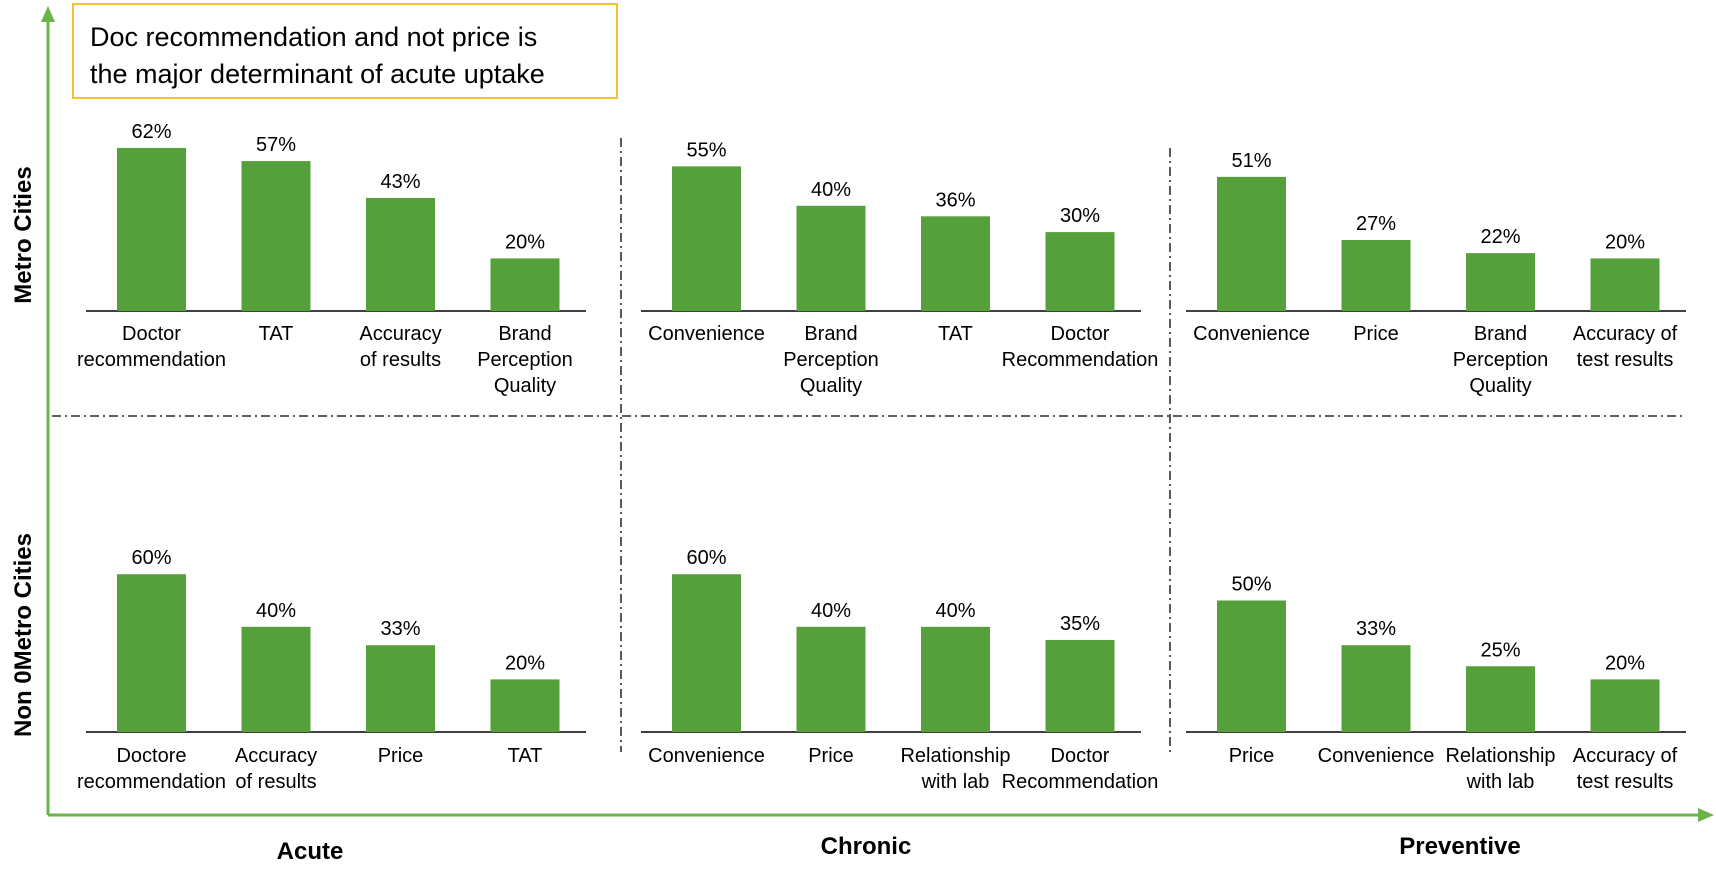  I want to click on data-label-2-1: 27%, so click(1376, 224).